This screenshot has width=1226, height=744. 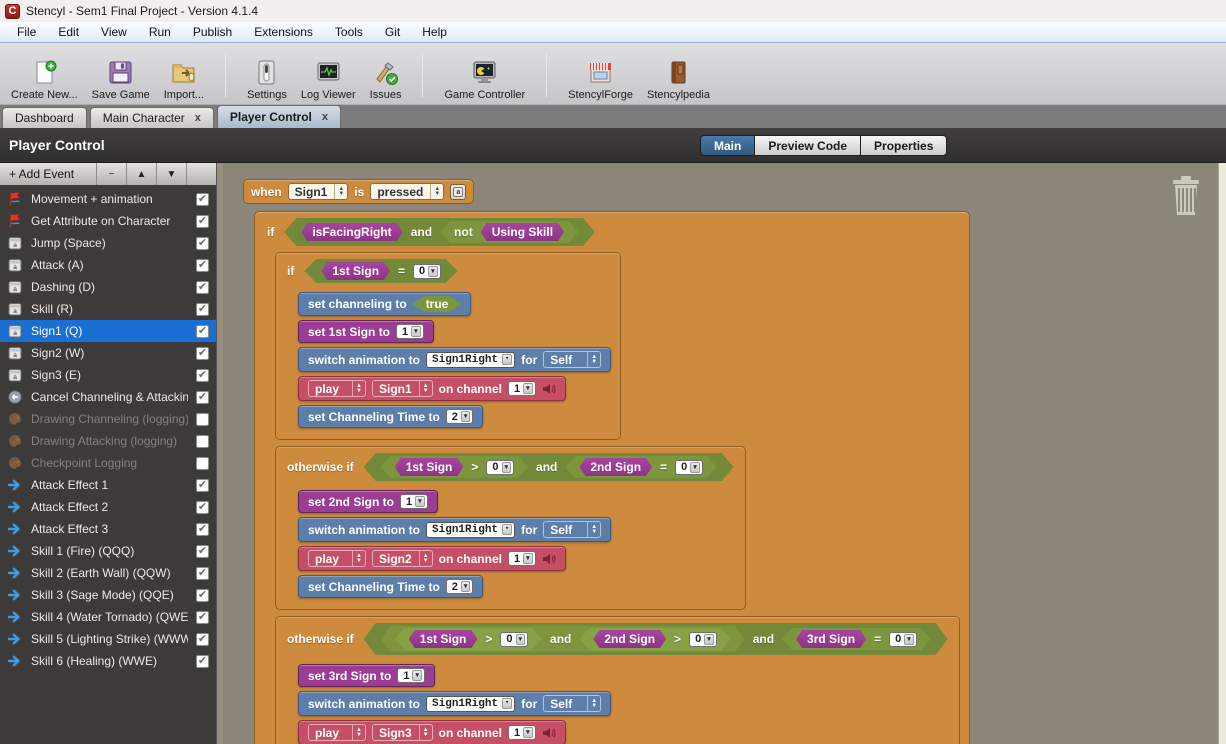 I want to click on play-sound-block: play ▲ ▼ Sign1 ▲ ▼ on channel 1 ▾, so click(x=432, y=388).